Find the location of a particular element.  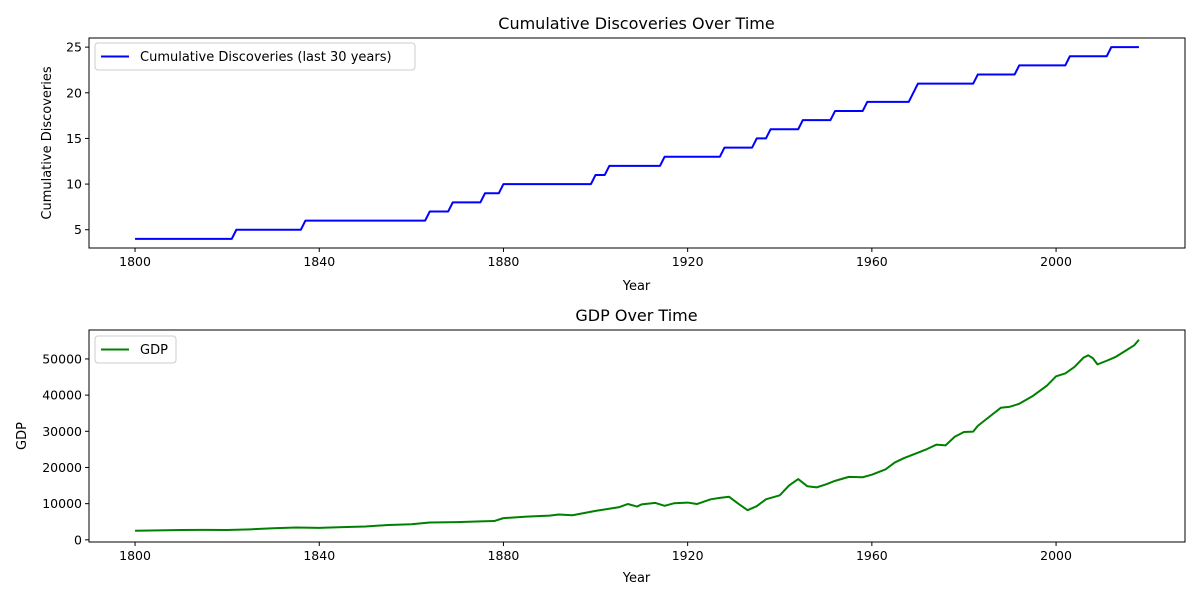

y-tick-label: 10 is located at coordinates (74, 184).